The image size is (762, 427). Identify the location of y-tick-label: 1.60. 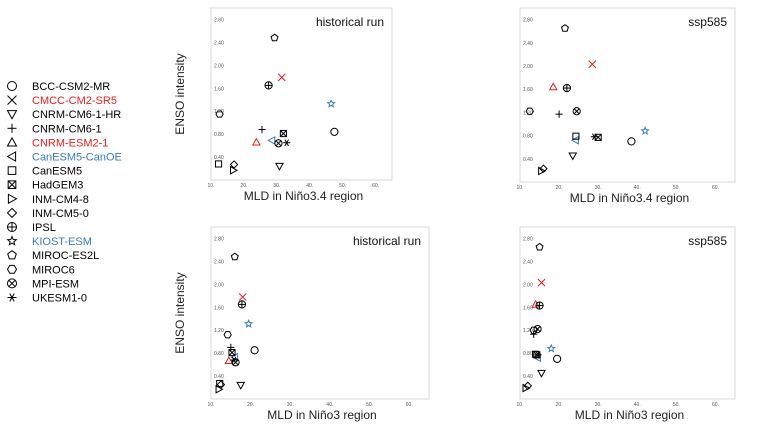
(528, 90).